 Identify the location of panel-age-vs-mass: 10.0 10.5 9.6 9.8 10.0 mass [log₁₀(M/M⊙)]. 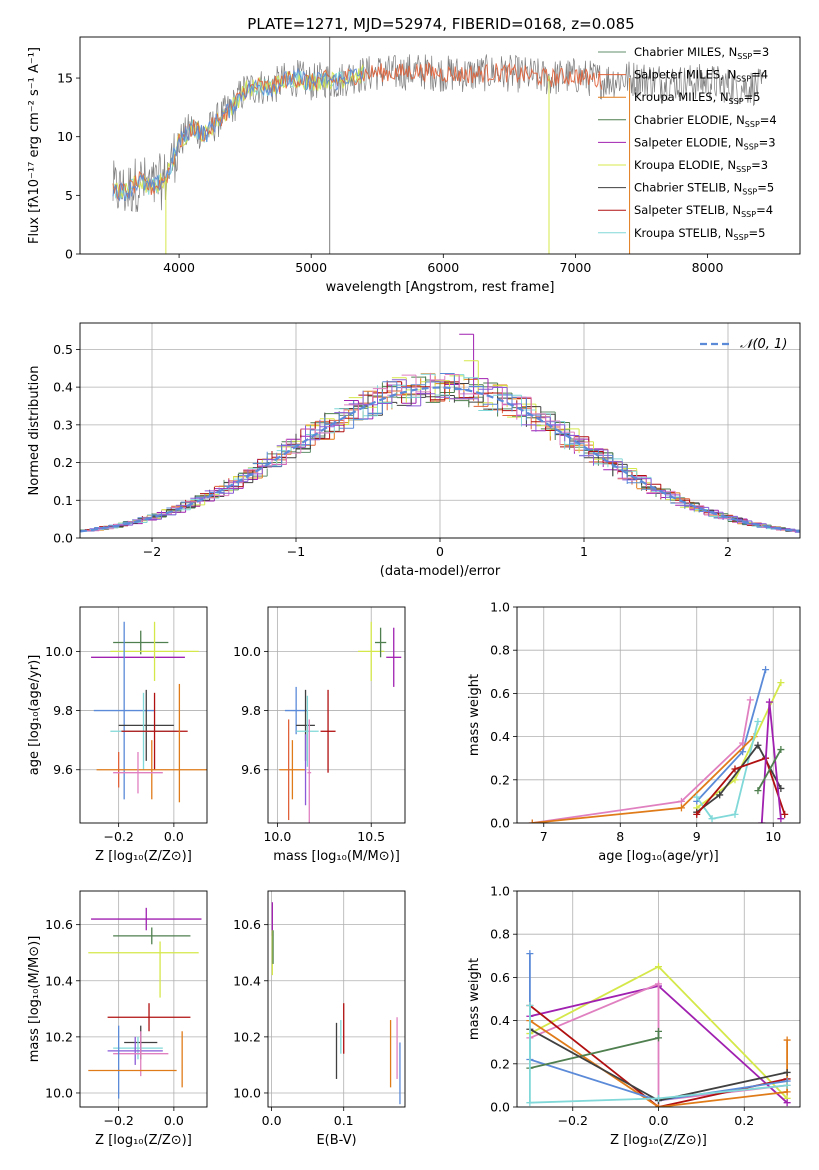
(319, 735).